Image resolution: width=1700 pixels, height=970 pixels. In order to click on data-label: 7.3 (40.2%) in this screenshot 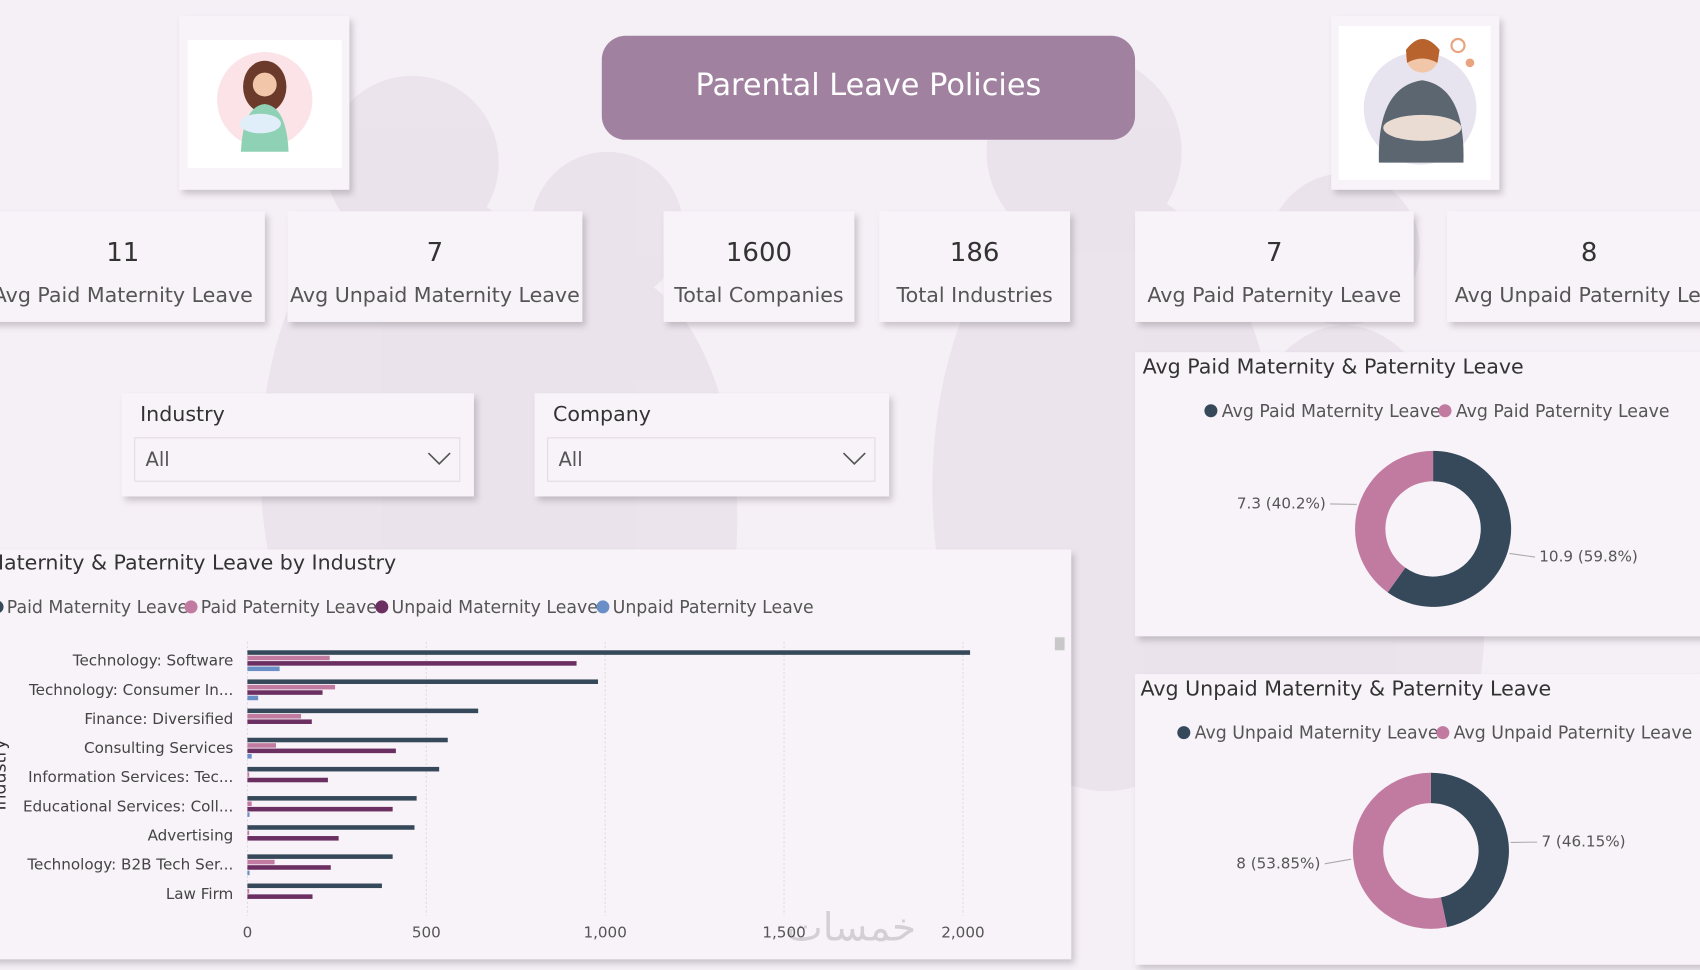, I will do `click(1281, 503)`.